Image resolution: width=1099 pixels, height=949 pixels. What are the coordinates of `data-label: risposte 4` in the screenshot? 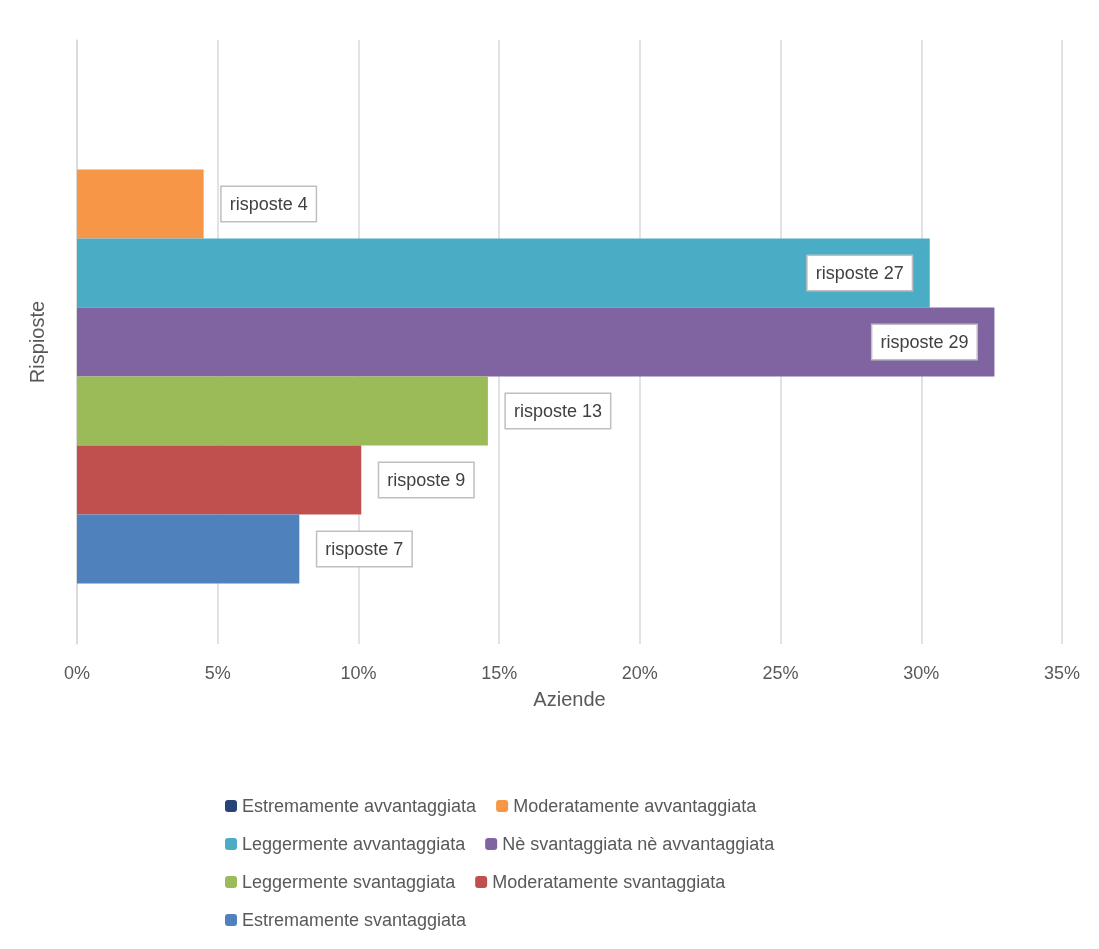 It's located at (268, 203).